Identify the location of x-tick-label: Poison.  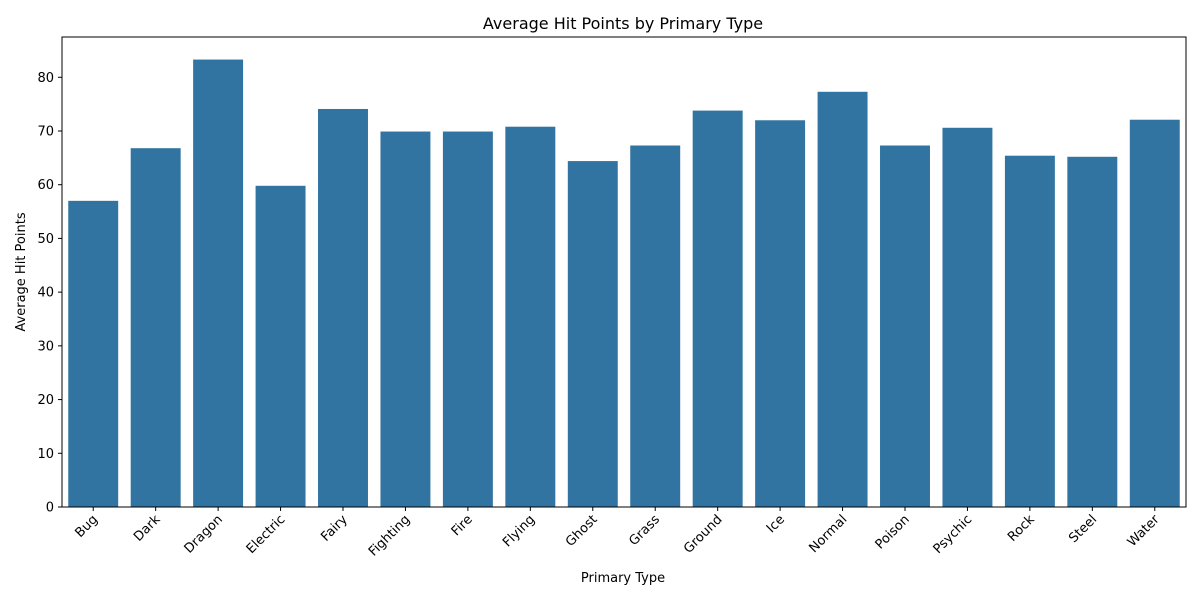
(893, 532).